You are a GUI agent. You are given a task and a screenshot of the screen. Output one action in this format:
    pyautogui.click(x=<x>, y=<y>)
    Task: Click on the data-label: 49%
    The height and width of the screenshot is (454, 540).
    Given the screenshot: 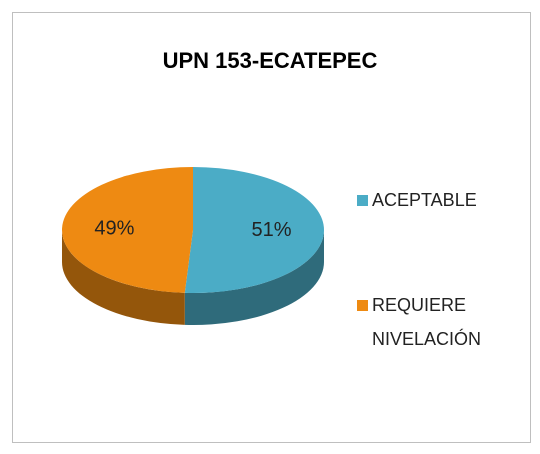 What is the action you would take?
    pyautogui.click(x=114, y=228)
    